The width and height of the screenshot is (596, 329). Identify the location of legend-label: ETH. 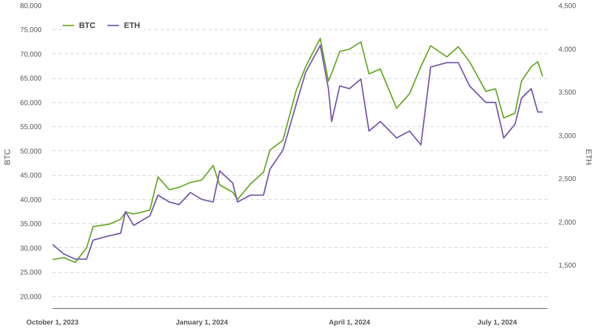
(132, 25).